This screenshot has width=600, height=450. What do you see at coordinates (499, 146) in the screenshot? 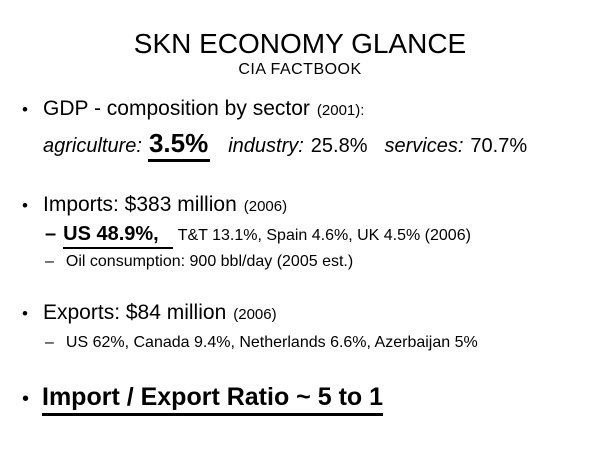
I see `services-value: 70.7%` at bounding box center [499, 146].